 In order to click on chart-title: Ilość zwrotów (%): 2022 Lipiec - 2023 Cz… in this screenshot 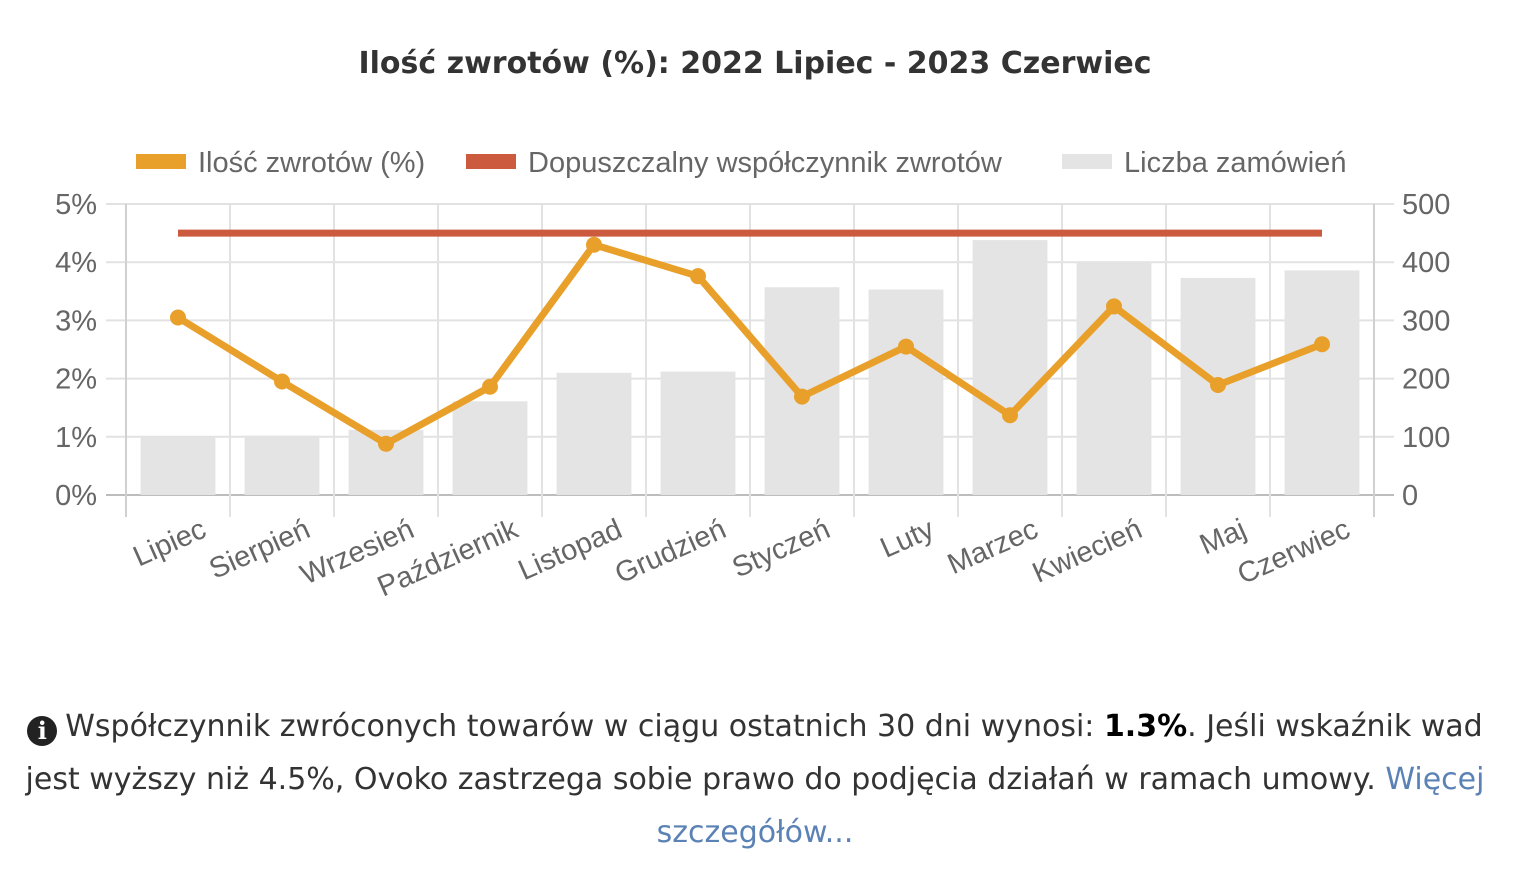, I will do `click(755, 63)`.